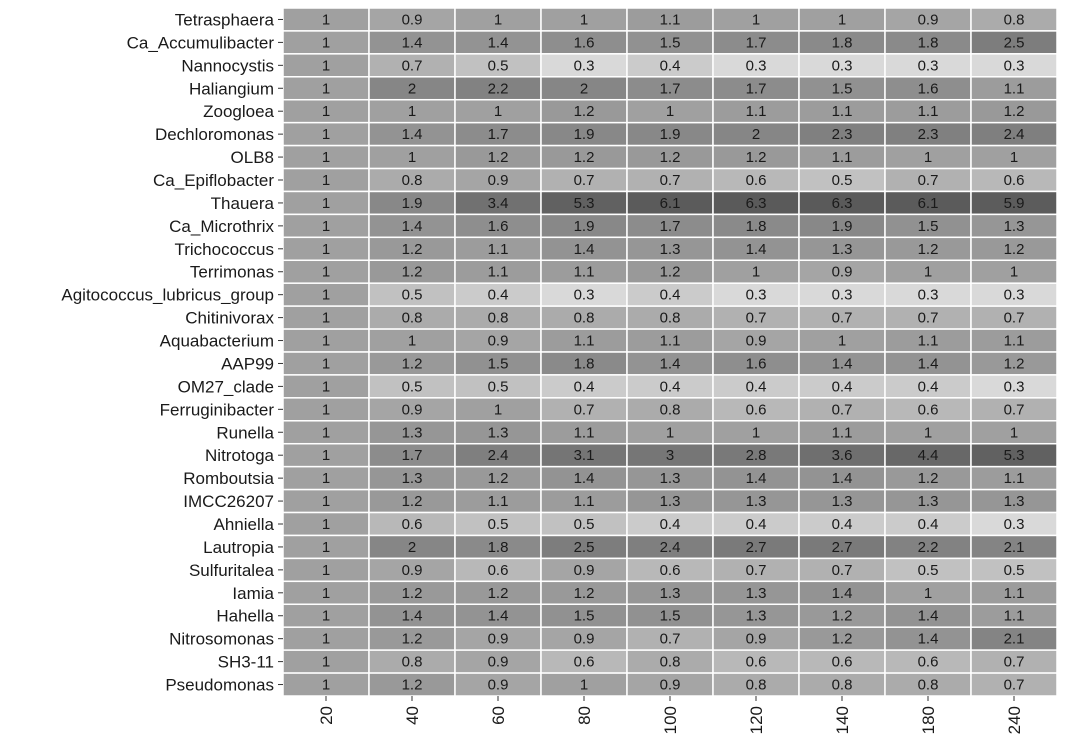 This screenshot has height=742, width=1065. Describe the element at coordinates (214, 134) in the screenshot. I see `y-axis-tick-label: Dechloromonas` at that location.